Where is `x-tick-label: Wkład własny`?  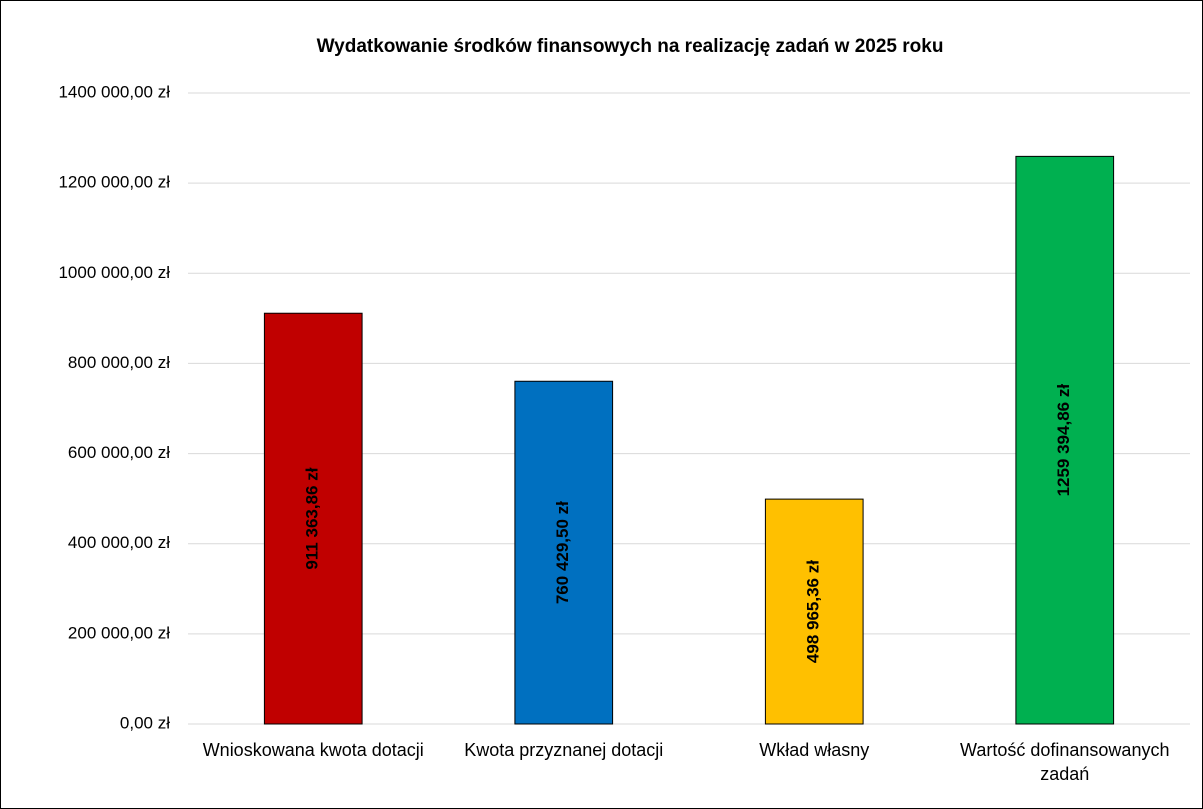
x-tick-label: Wkład własny is located at coordinates (814, 750).